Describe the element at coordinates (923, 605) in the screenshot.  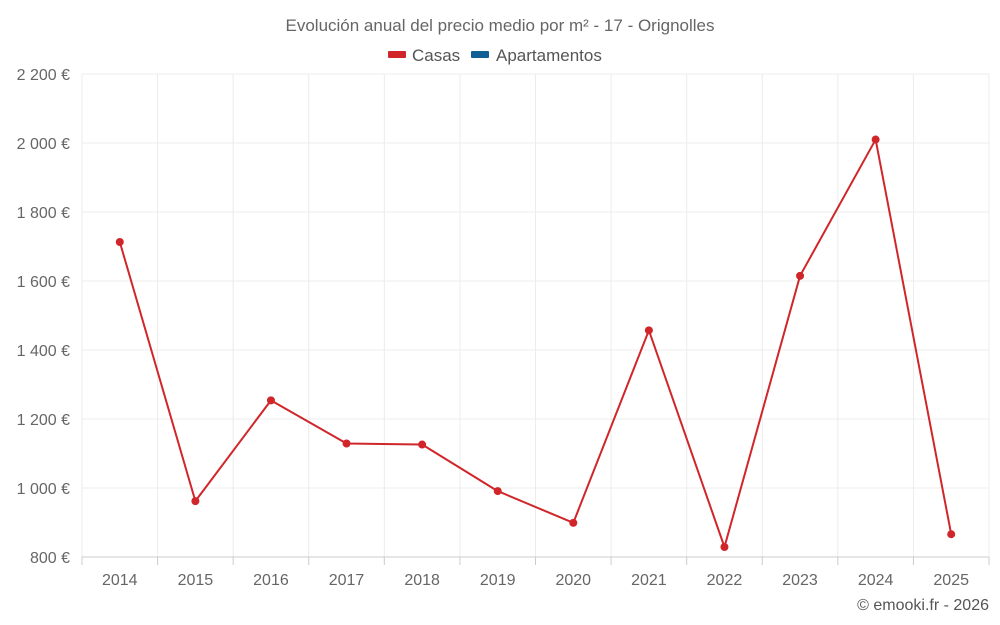
I see `credit-text: © emooki.fr - 2026` at that location.